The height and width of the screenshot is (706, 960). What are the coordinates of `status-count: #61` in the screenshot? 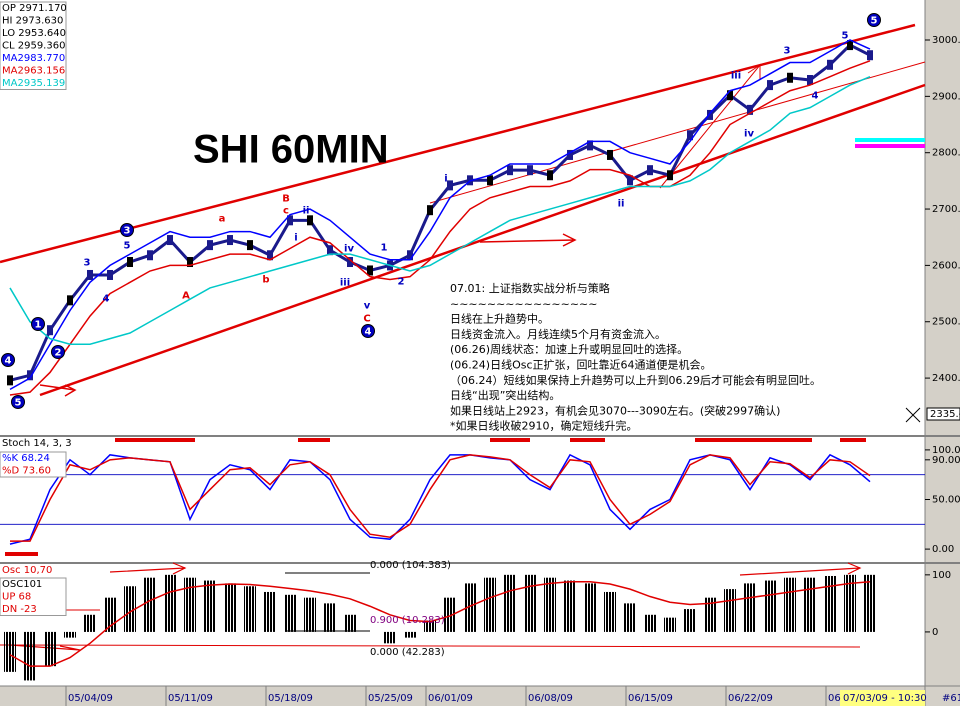 It's located at (951, 698).